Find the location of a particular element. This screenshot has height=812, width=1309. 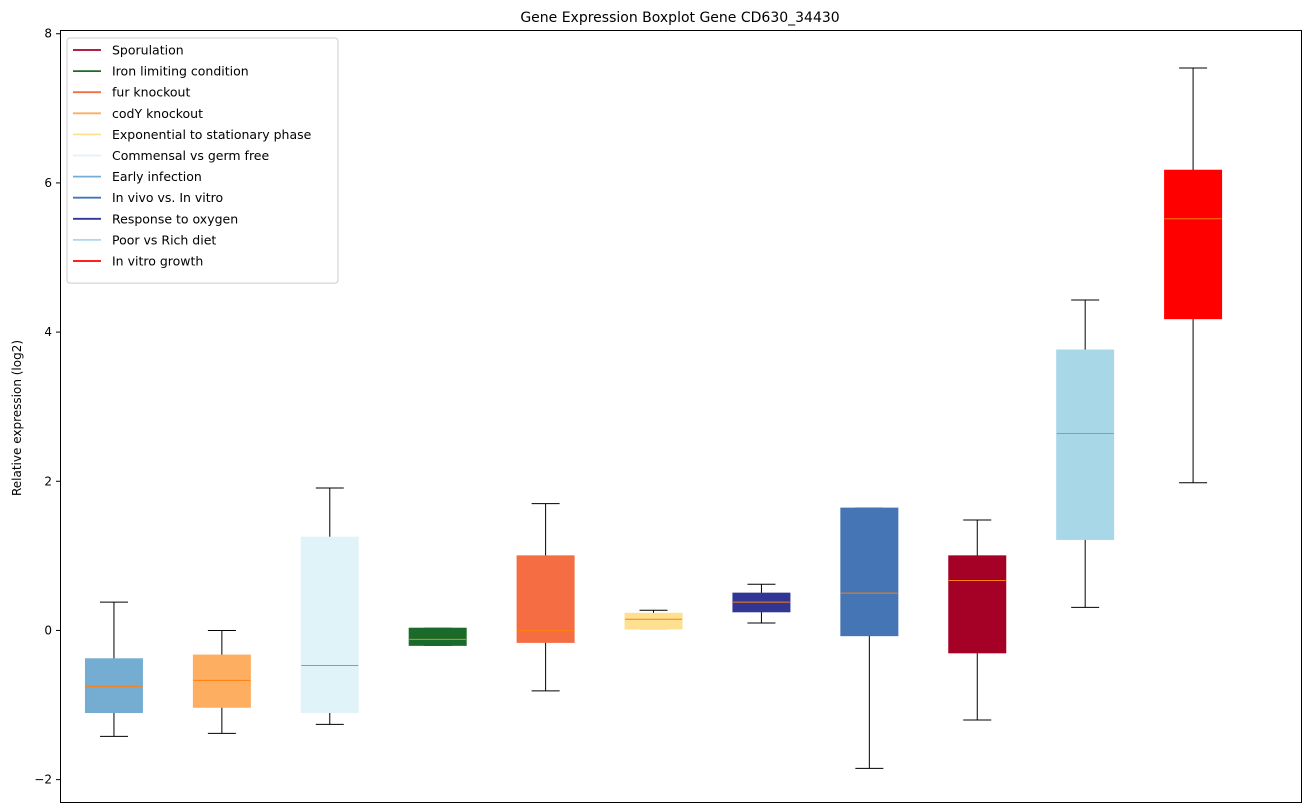

y-tick-label: 8 is located at coordinates (48, 34).